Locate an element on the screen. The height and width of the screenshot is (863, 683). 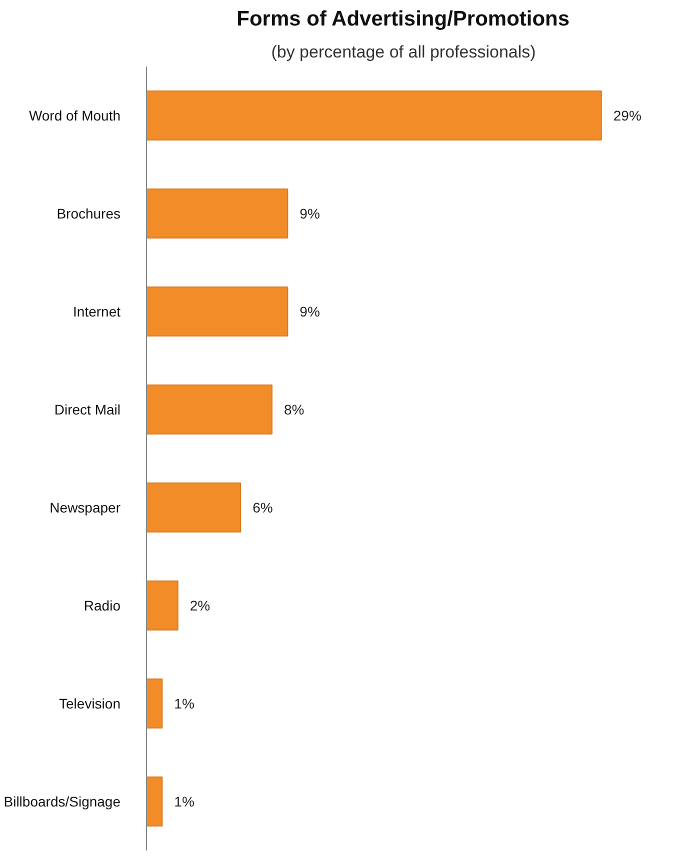
data-label: 8% is located at coordinates (294, 410).